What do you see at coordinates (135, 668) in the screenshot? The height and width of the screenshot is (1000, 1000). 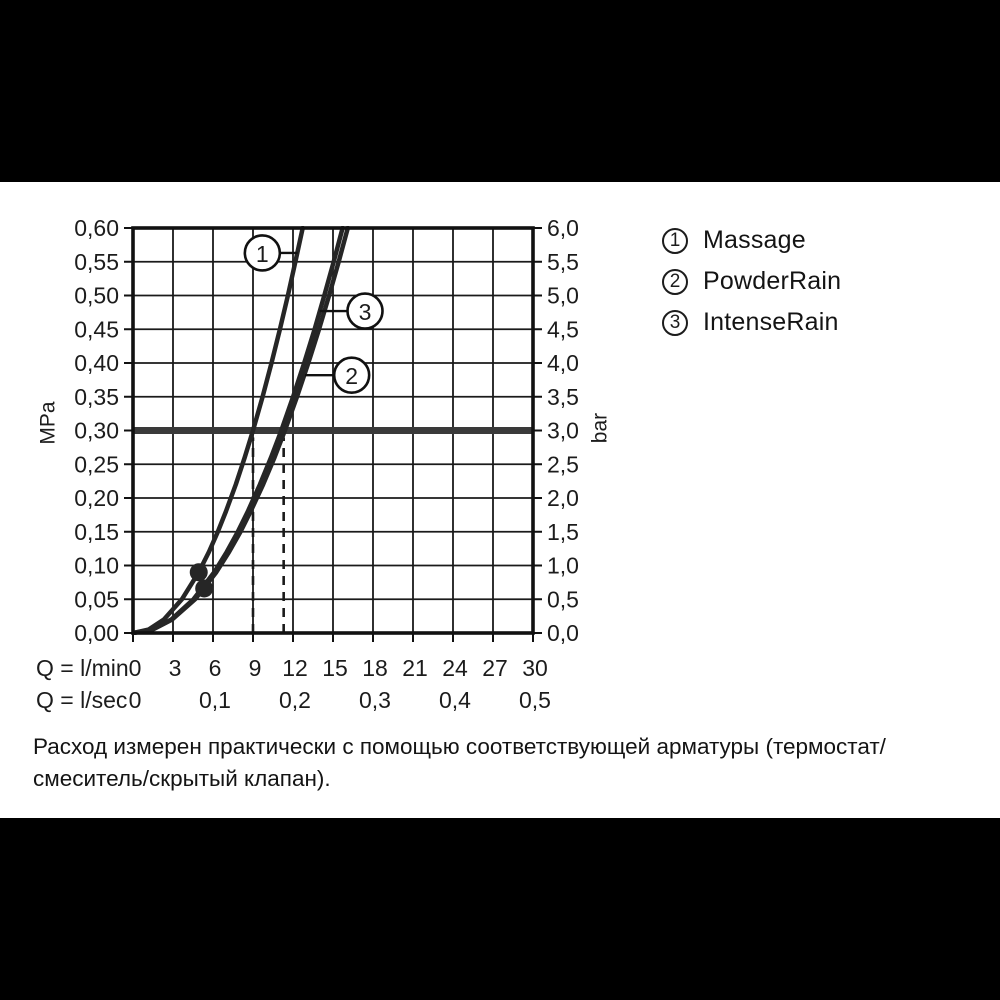 I see `x-axis-lmin-tick-label: 0` at bounding box center [135, 668].